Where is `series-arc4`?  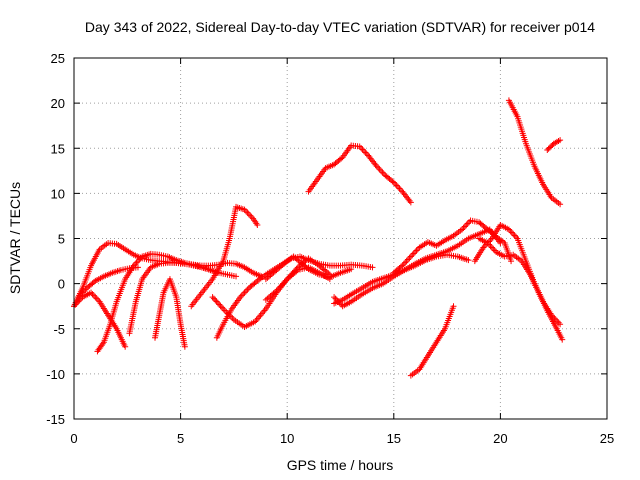 series-arc4 is located at coordinates (158, 302).